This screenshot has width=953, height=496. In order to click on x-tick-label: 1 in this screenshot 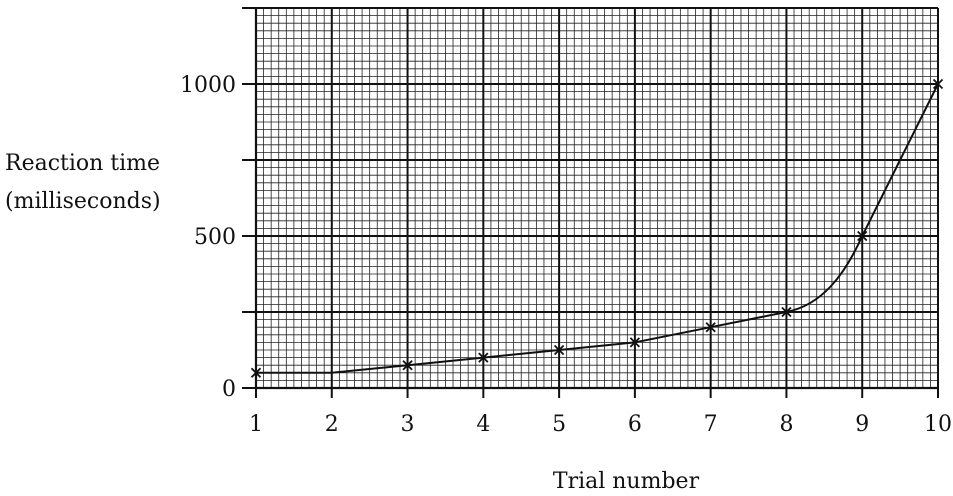, I will do `click(256, 424)`.